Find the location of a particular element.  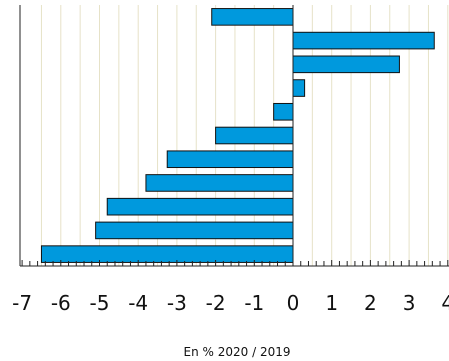

x-tick-label: -2 is located at coordinates (216, 303).